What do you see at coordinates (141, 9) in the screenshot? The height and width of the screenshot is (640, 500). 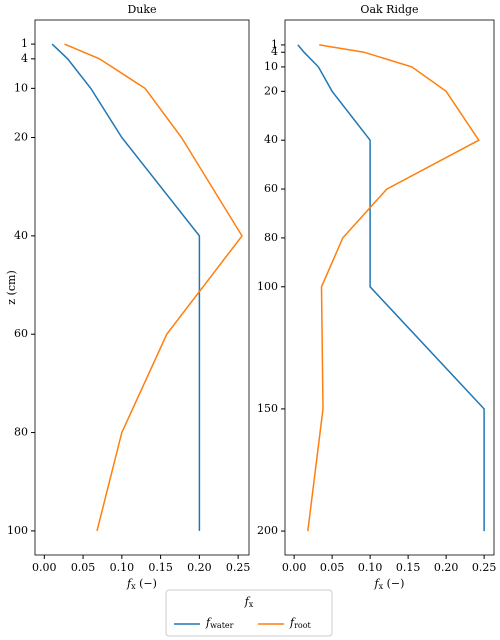 I see `panel-title: Duke` at bounding box center [141, 9].